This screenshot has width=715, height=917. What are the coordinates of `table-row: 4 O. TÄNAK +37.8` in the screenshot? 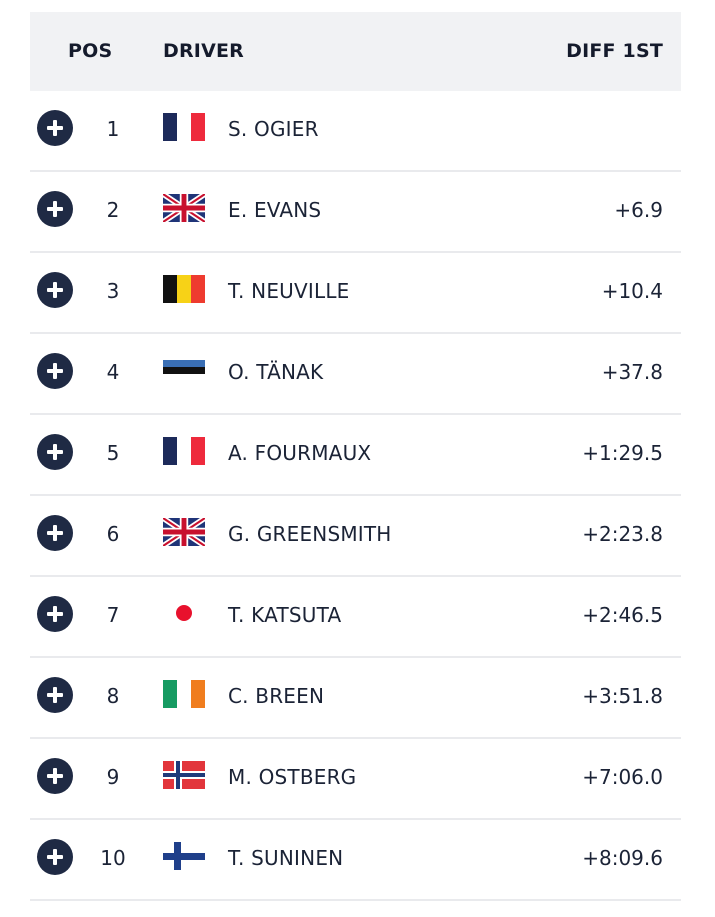 It's located at (355, 374).